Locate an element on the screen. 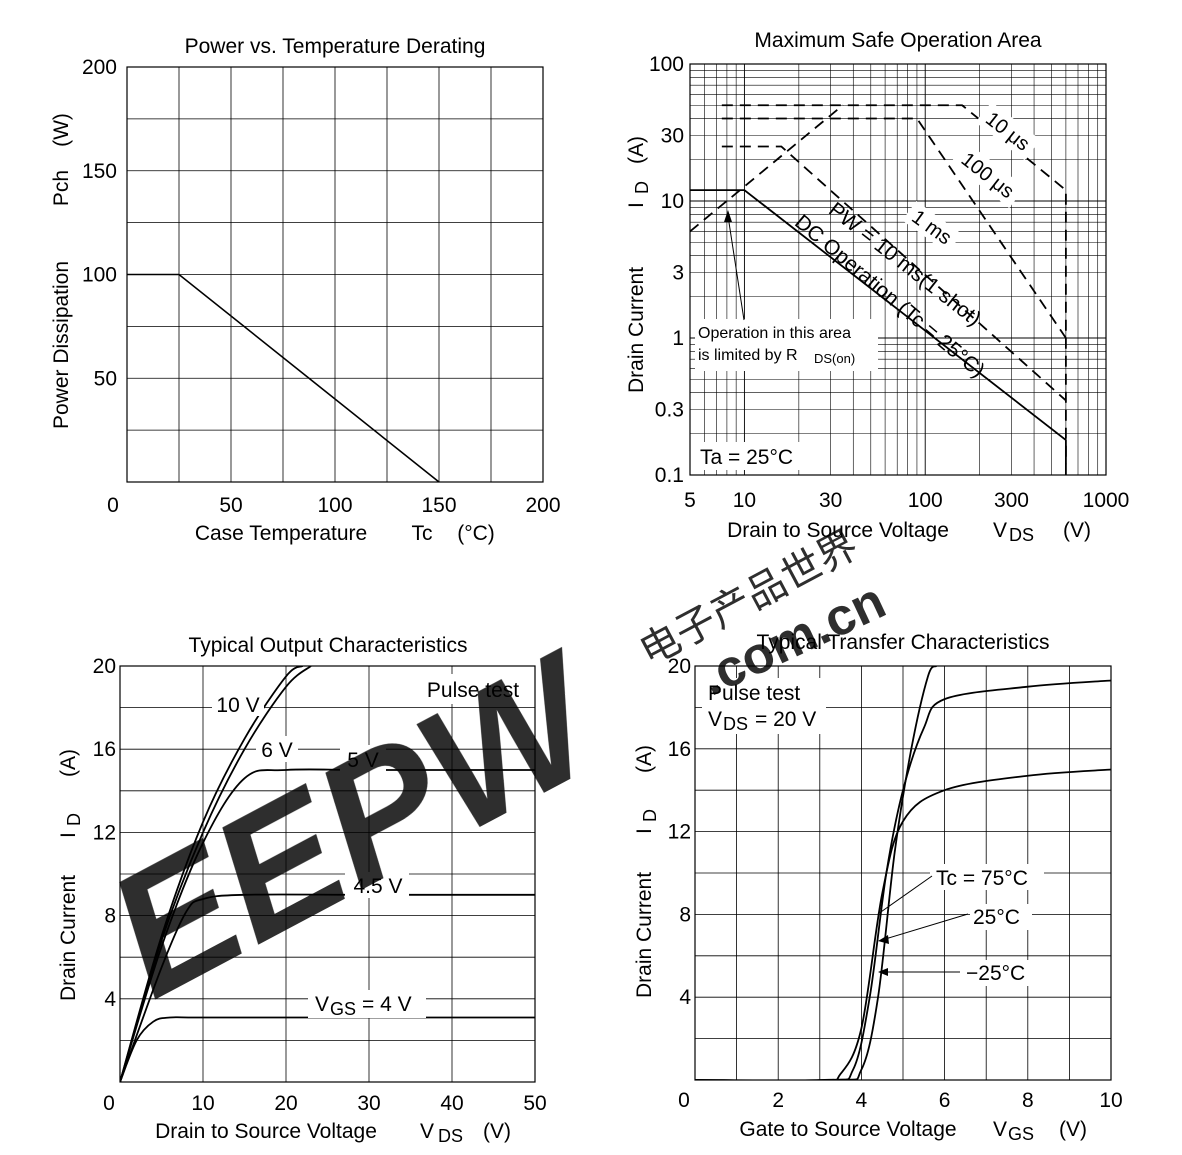 The width and height of the screenshot is (1182, 1155). note-bg is located at coordinates (764, 706).